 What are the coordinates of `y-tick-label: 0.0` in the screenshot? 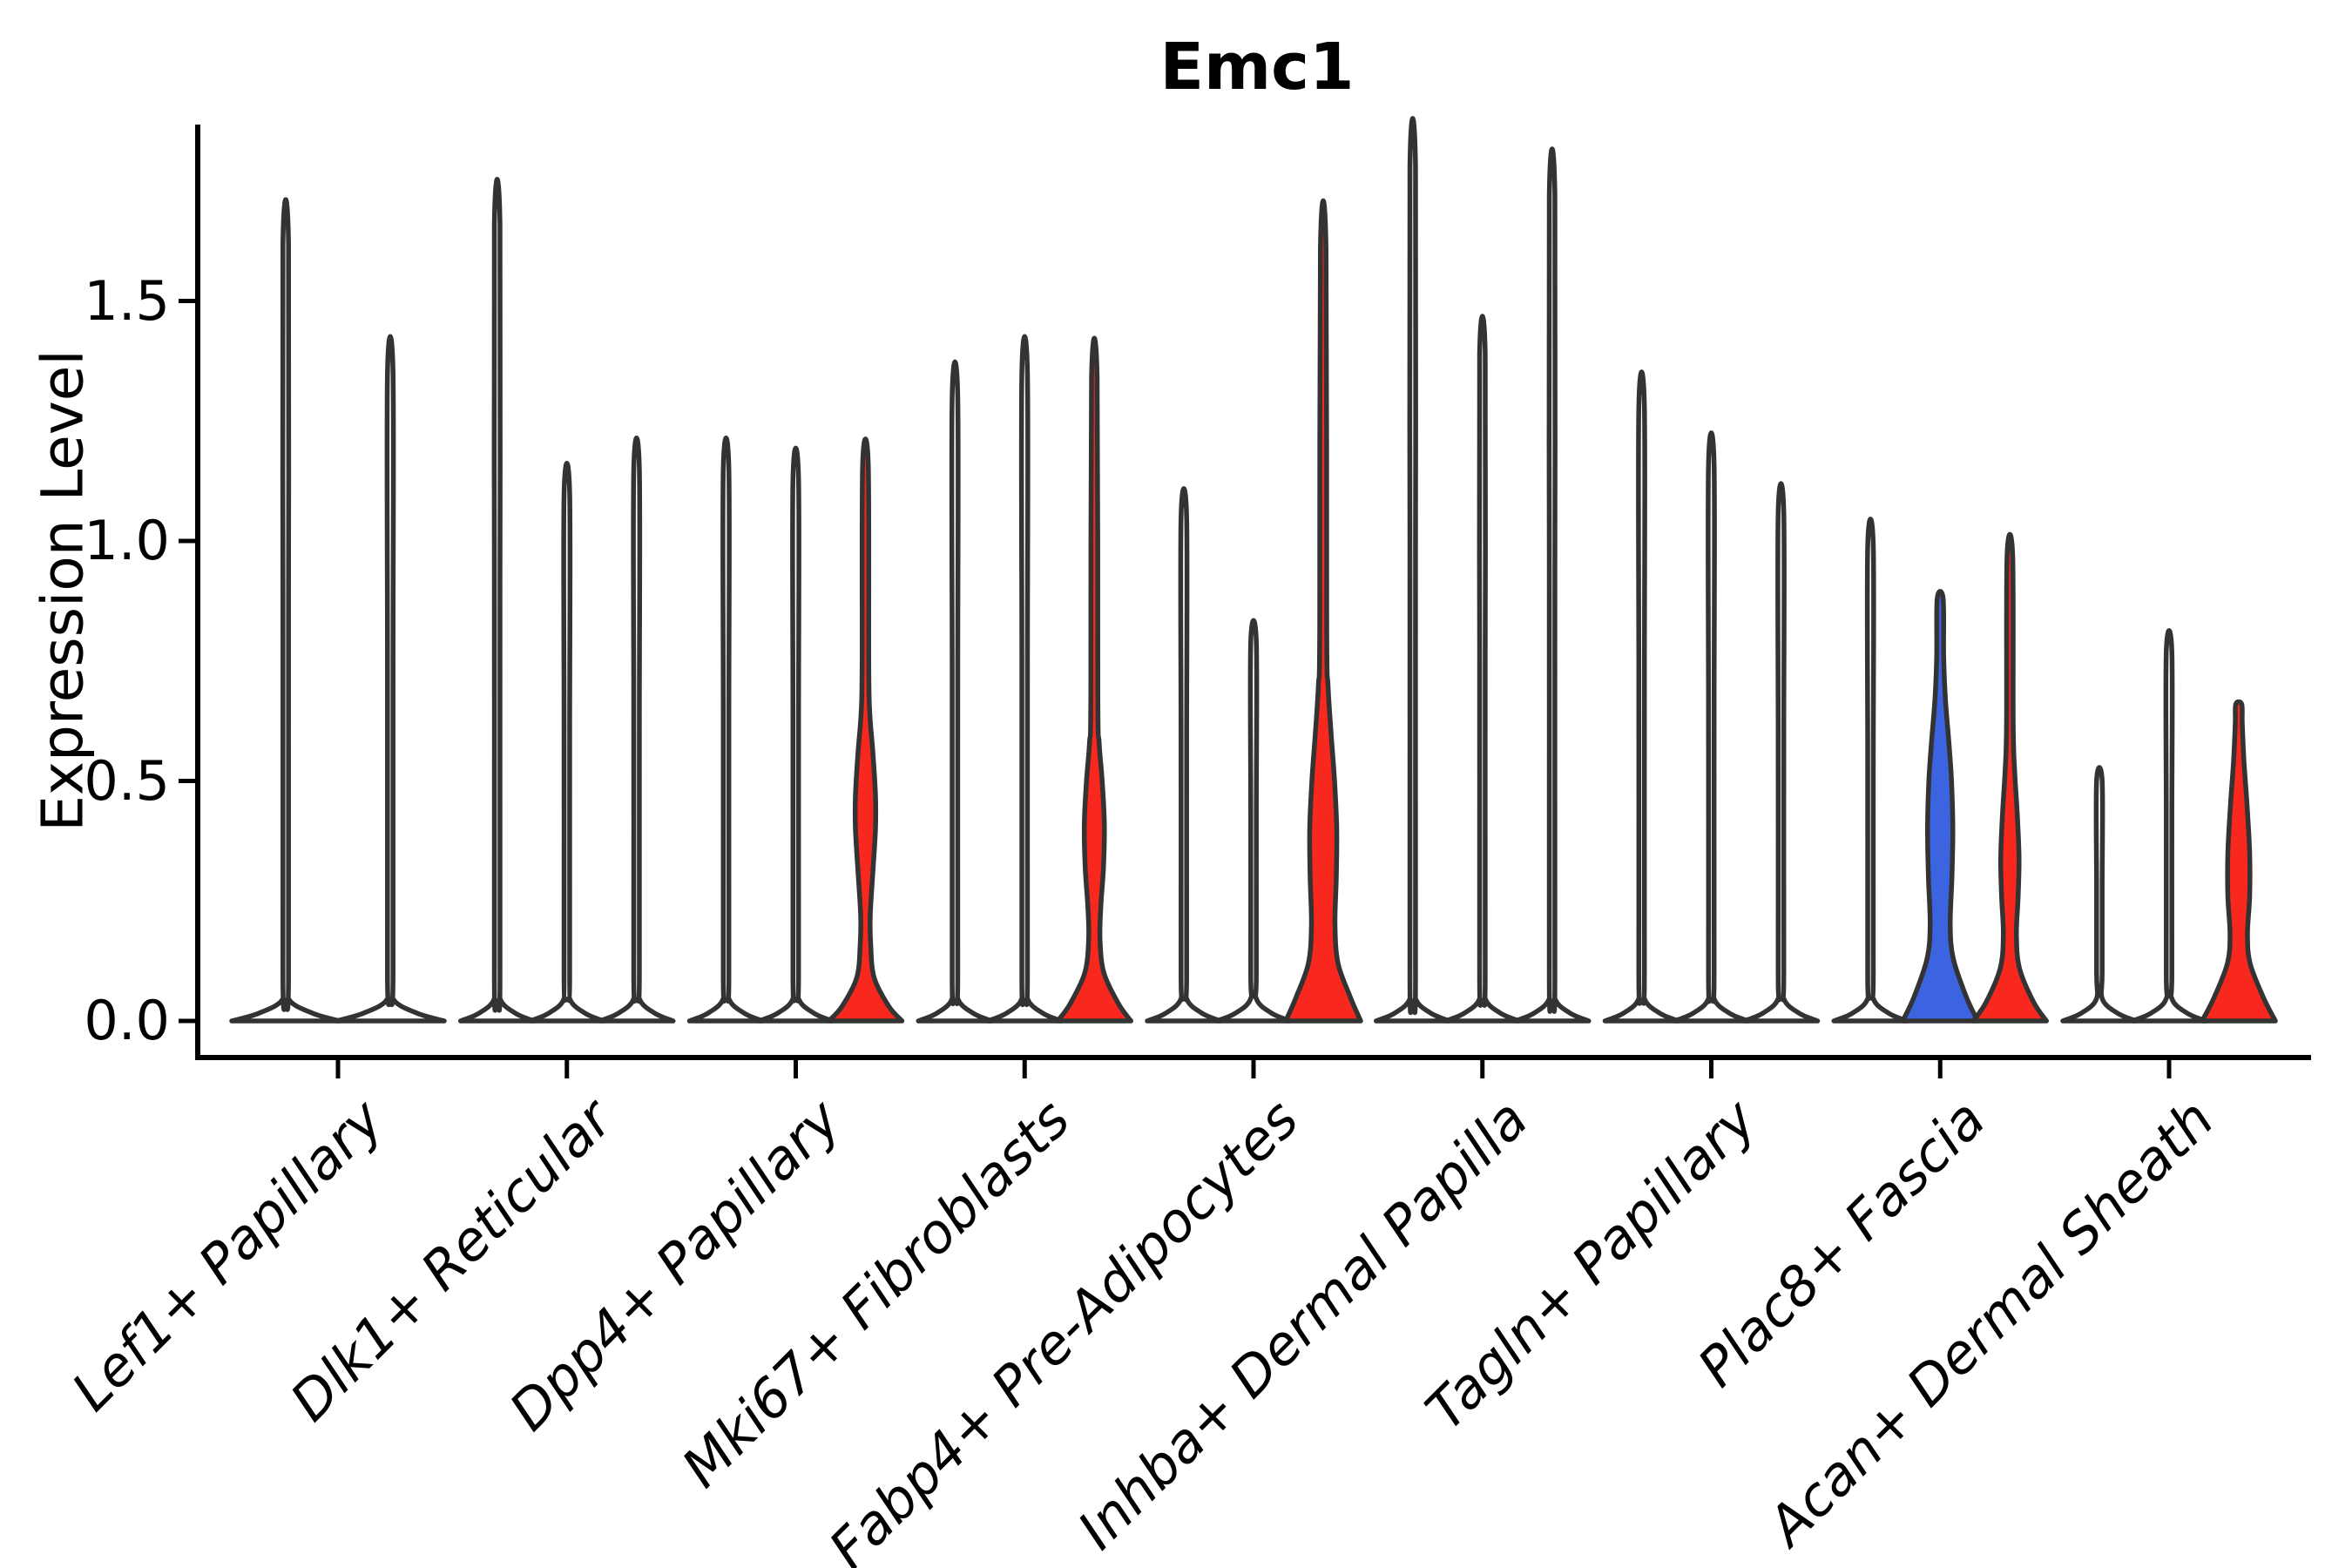 It's located at (127, 1021).